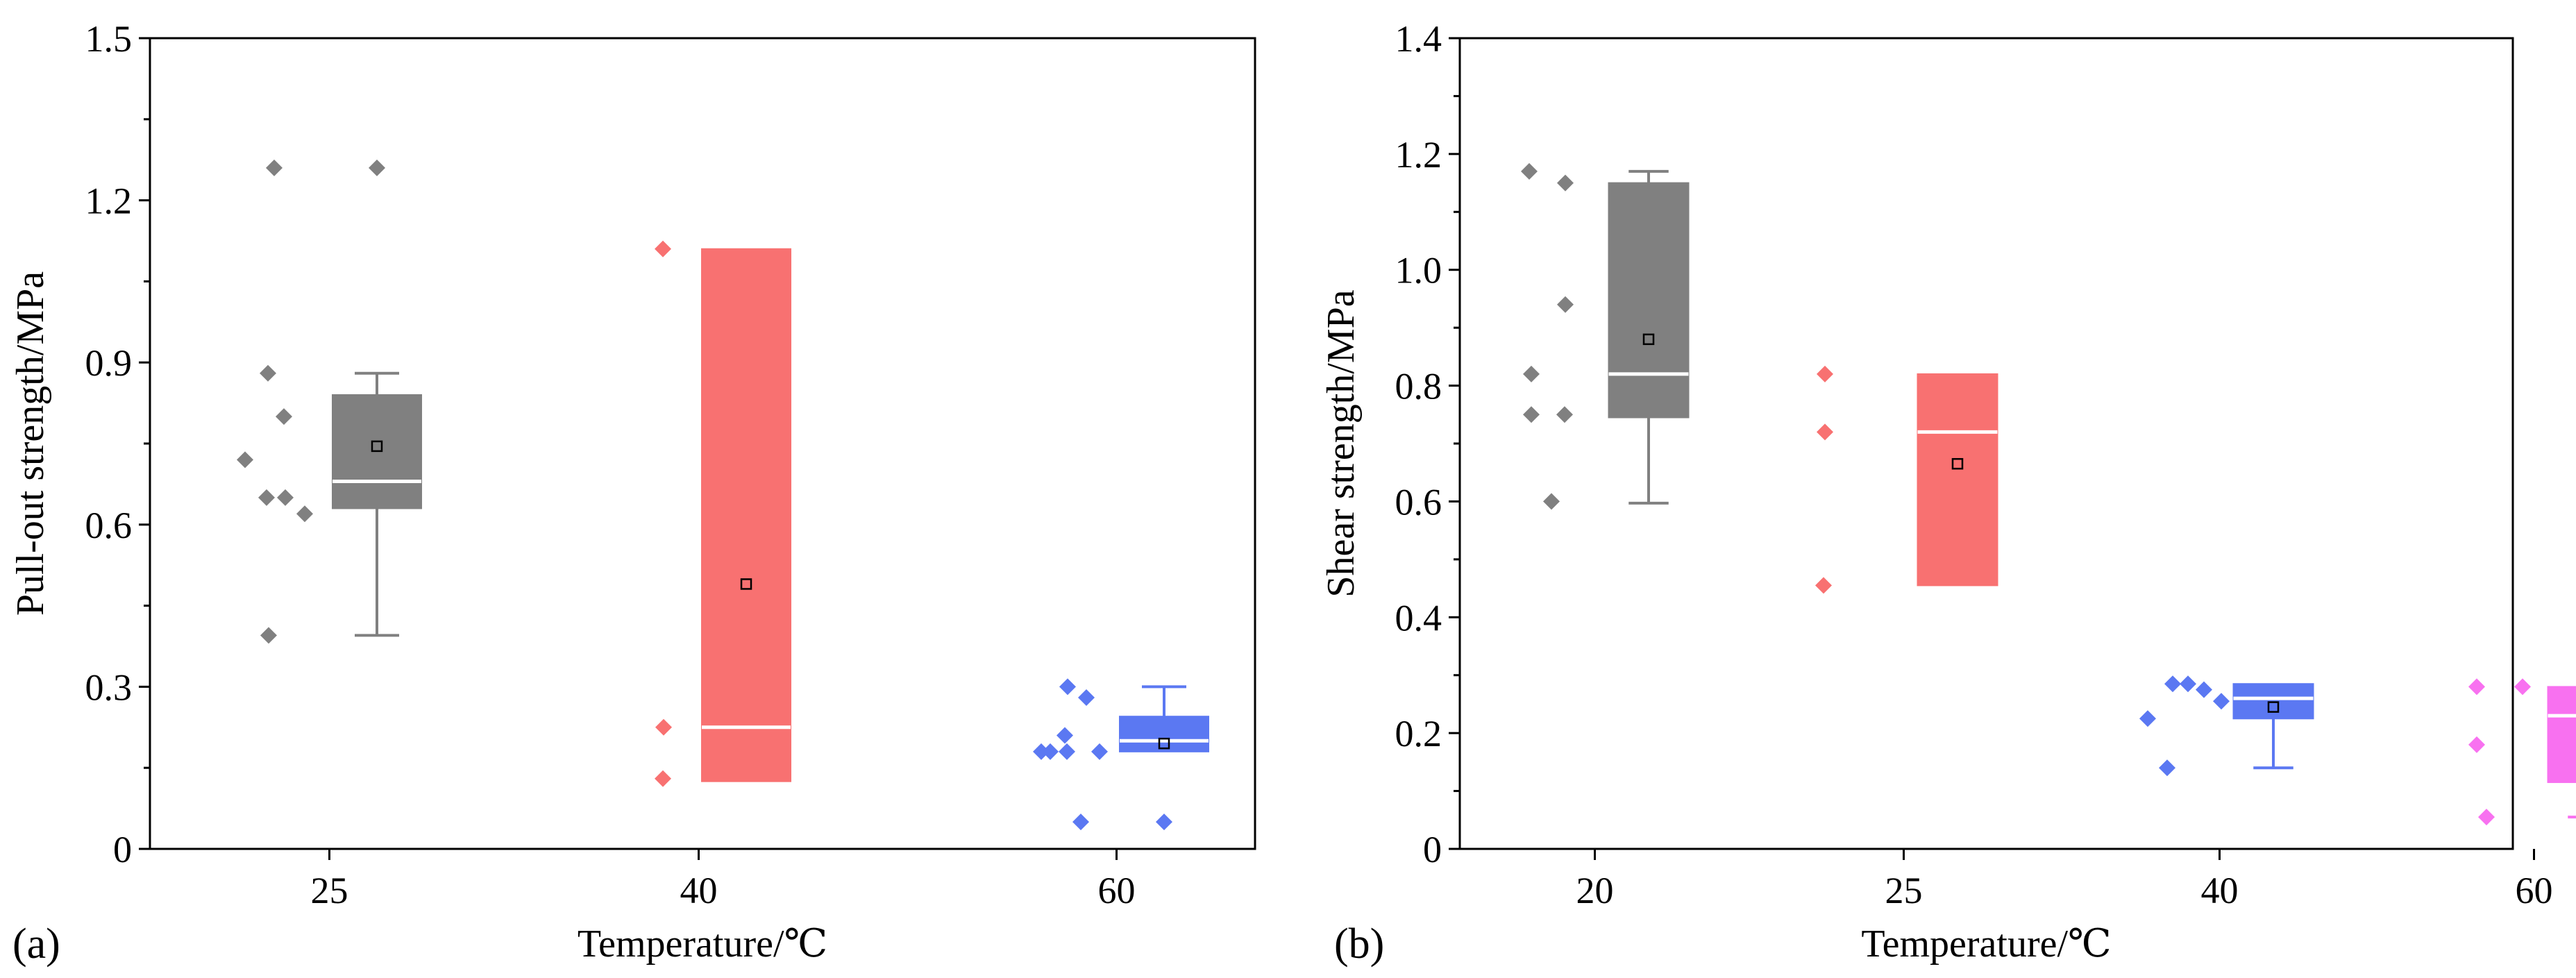 This screenshot has height=978, width=2576. I want to click on y-tick-label: 0.3, so click(109, 687).